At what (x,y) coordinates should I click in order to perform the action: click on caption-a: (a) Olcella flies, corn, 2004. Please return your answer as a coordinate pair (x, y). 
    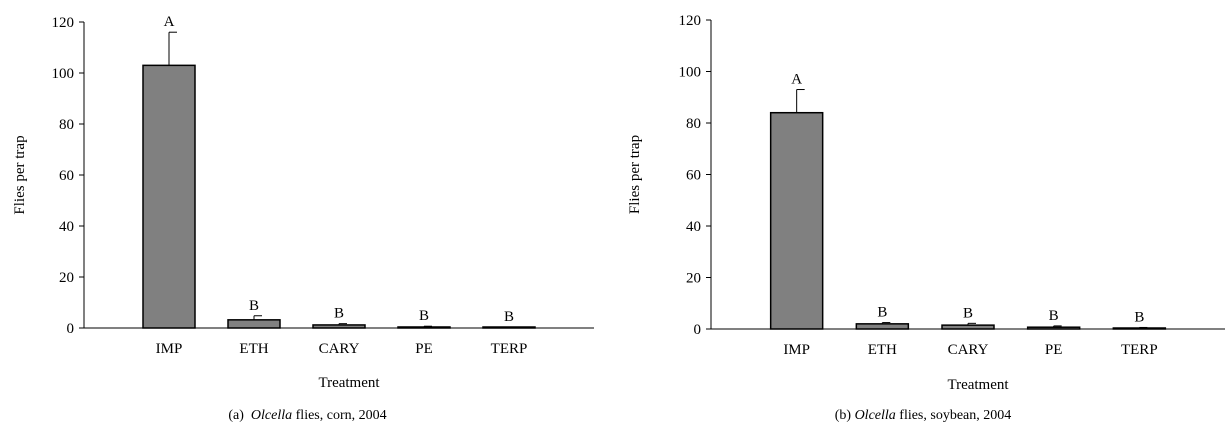
    Looking at the image, I should click on (307, 416).